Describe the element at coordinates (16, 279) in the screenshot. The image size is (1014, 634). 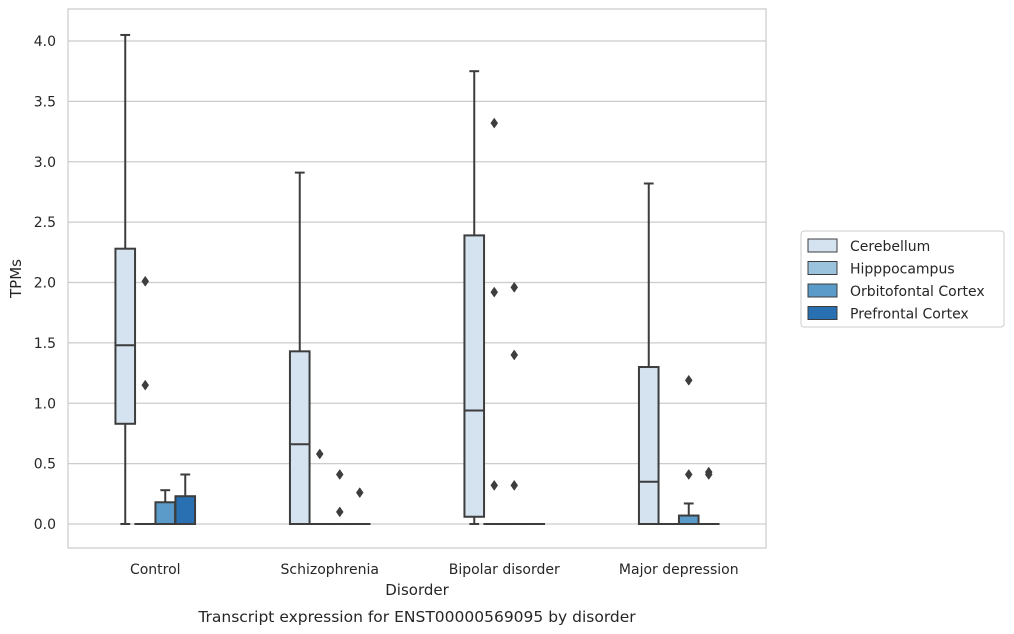
I see `y-axis-title: TPMs` at that location.